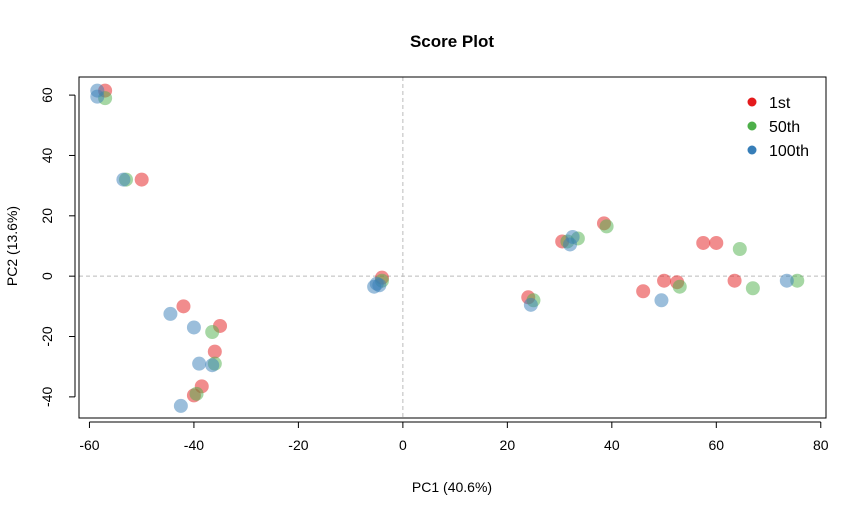  What do you see at coordinates (57, 247) in the screenshot?
I see `y-axis: -40 -20 0 20 40 60` at bounding box center [57, 247].